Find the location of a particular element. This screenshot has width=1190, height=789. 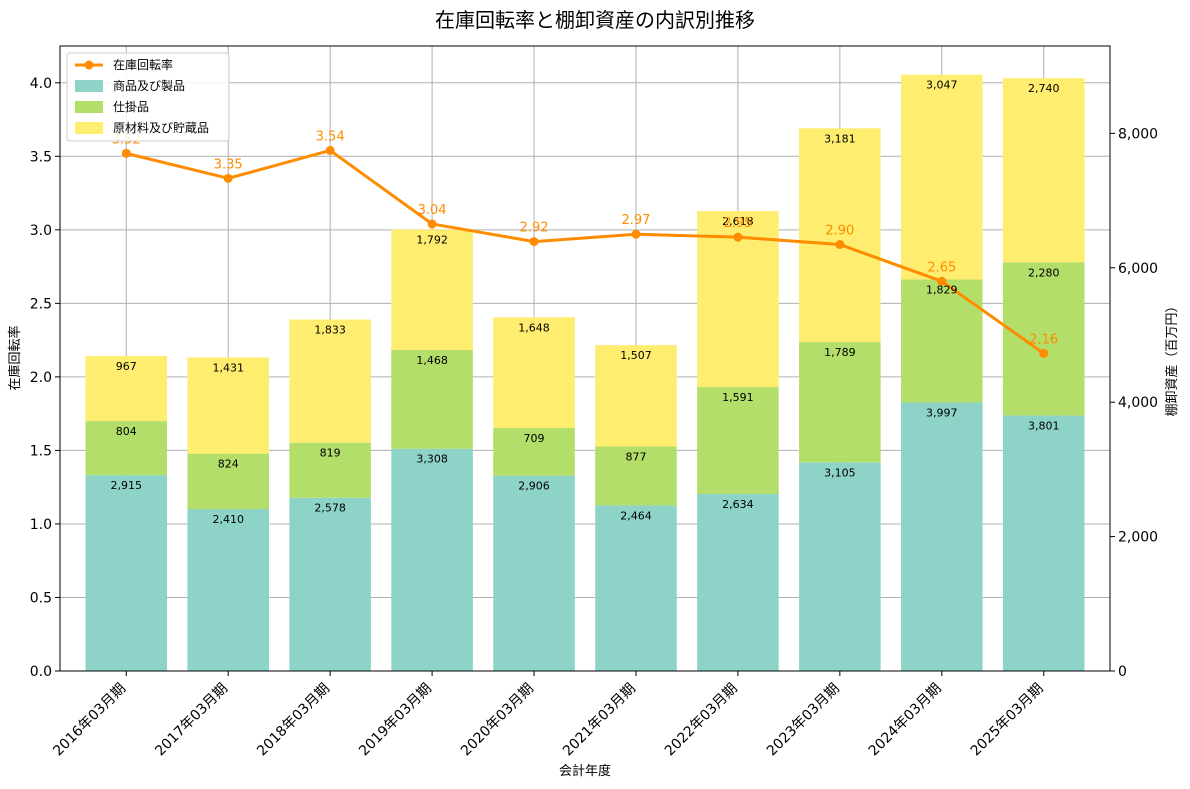

x-tick-label: 2022年03月期 is located at coordinates (701, 720).